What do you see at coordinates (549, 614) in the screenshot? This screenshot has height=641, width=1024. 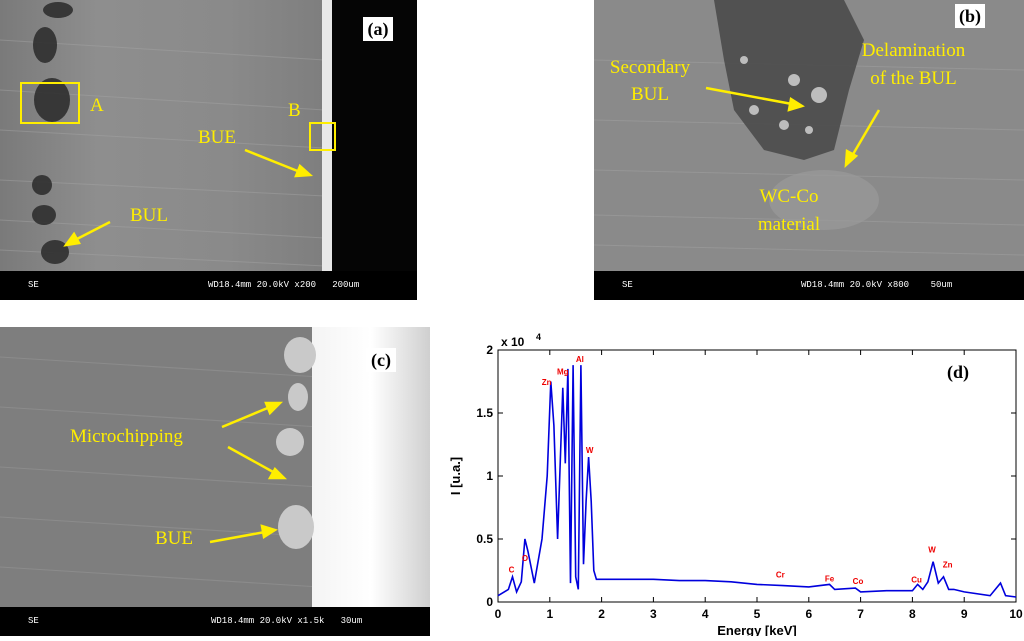 I see `x-tick-label: 1` at bounding box center [549, 614].